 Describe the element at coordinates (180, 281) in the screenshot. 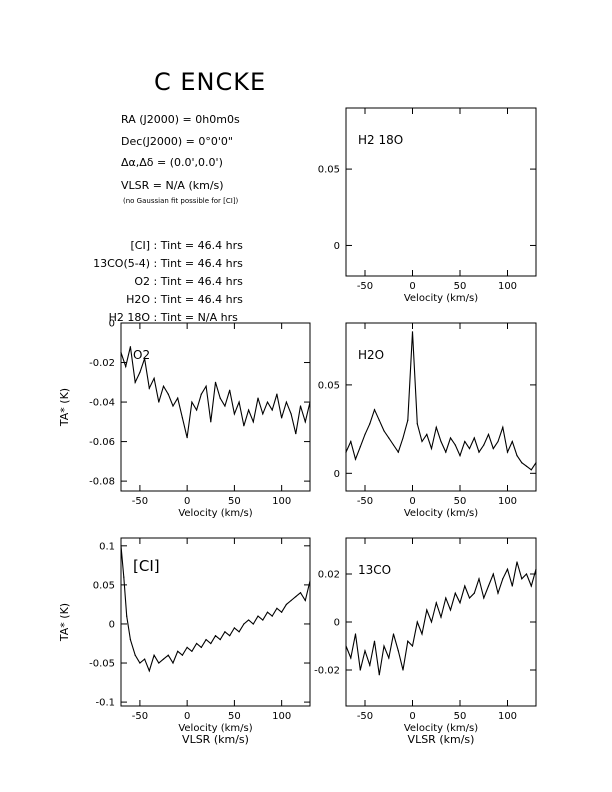

I see `integration-row: O2 : Tint = 46.4 hrs` at that location.